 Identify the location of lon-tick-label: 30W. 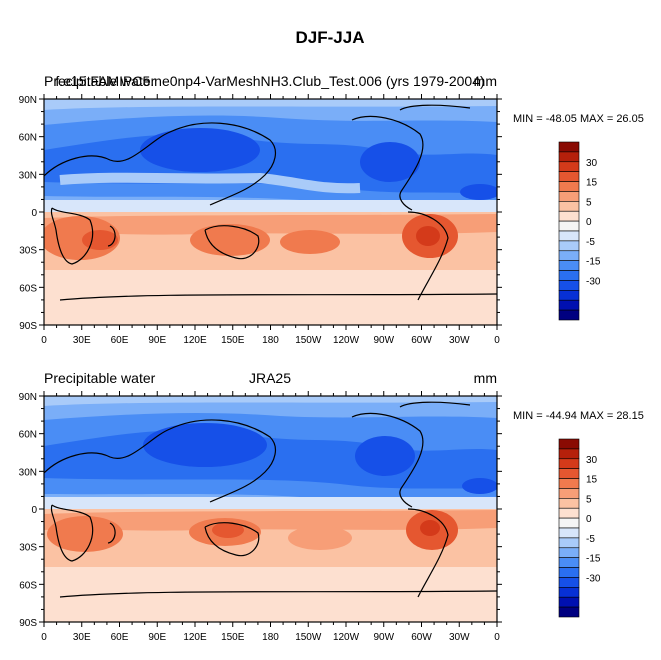
(459, 340).